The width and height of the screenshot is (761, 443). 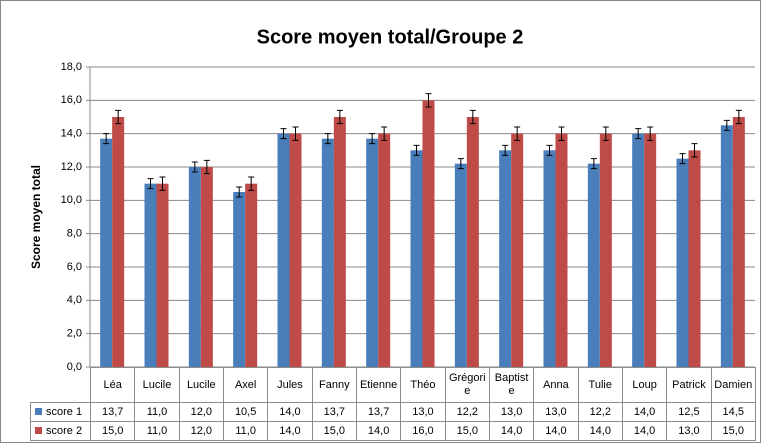 I want to click on corner-cell, so click(x=60, y=385).